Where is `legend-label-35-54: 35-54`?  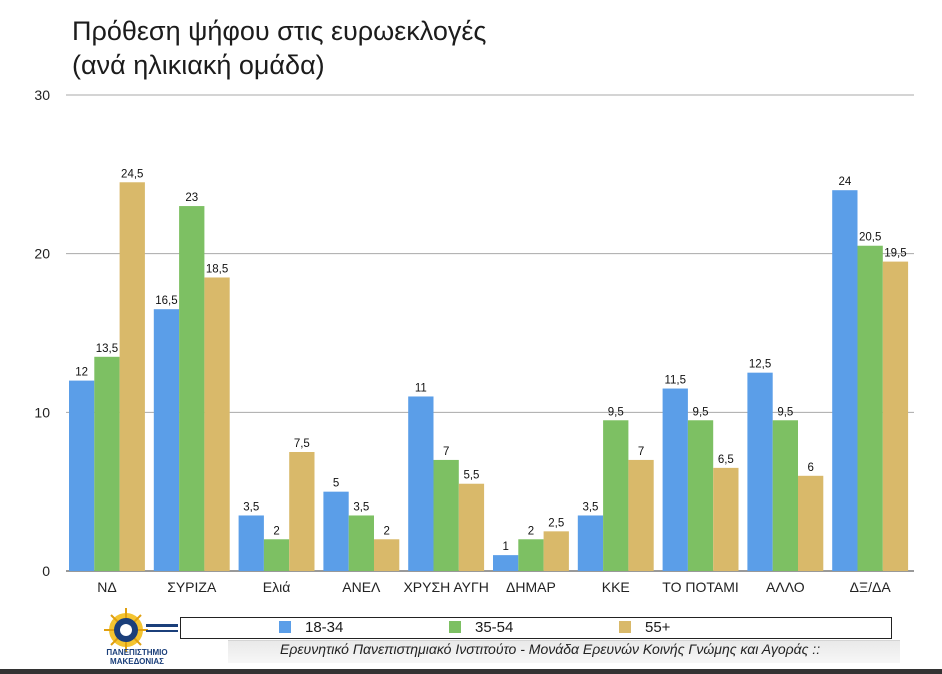 legend-label-35-54: 35-54 is located at coordinates (494, 627).